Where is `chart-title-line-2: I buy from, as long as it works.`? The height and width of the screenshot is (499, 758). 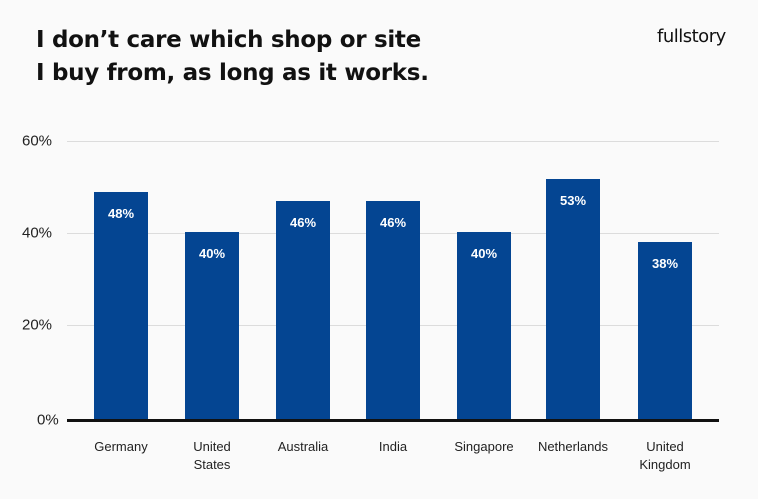
chart-title-line-2: I buy from, as long as it works. is located at coordinates (232, 73).